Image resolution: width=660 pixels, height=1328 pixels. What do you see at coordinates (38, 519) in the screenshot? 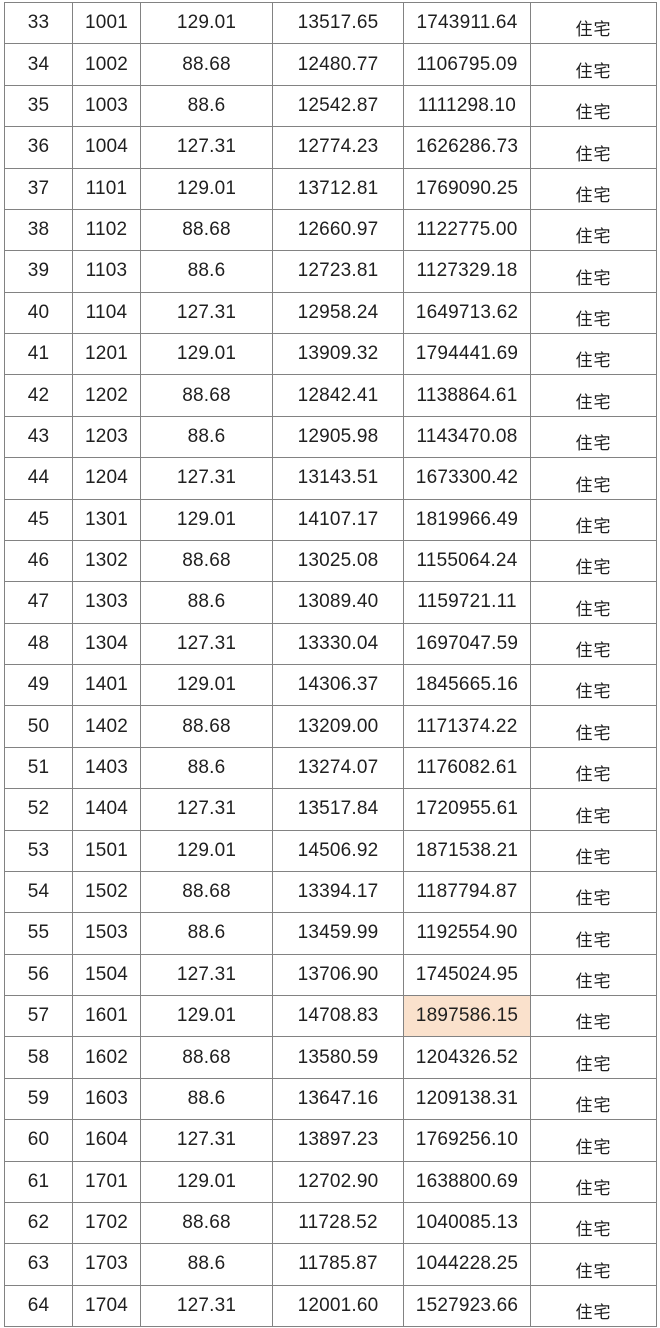
I see `cell-sequence-number: 45` at bounding box center [38, 519].